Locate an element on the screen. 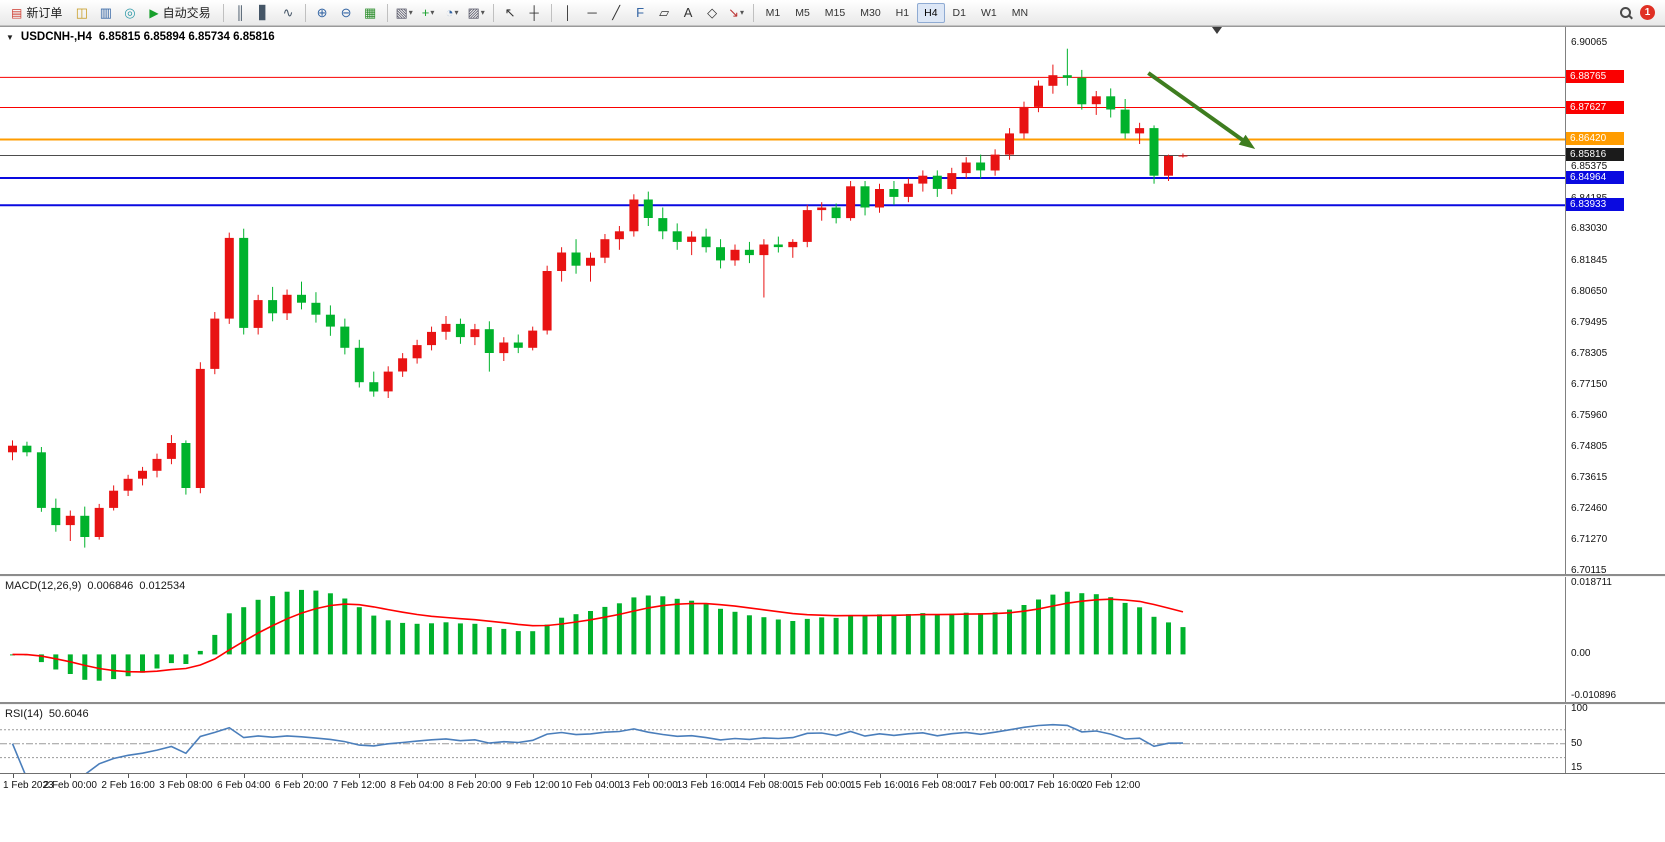 The width and height of the screenshot is (1665, 842). add-indicator-icon: + is located at coordinates (425, 12).